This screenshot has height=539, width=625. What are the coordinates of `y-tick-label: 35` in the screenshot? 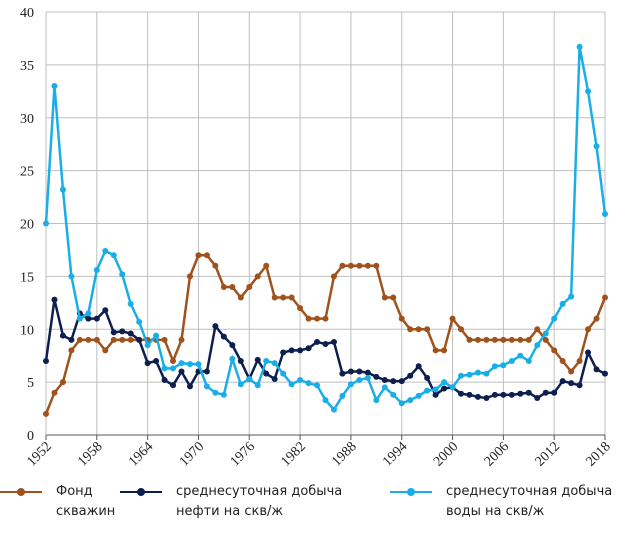 It's located at (27, 66).